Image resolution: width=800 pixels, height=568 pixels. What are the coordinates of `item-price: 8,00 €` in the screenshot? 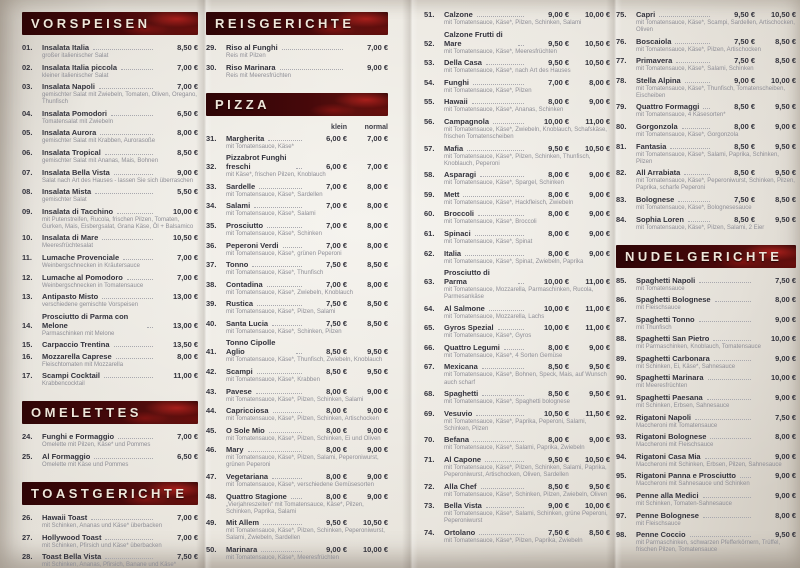 It's located at (187, 356).